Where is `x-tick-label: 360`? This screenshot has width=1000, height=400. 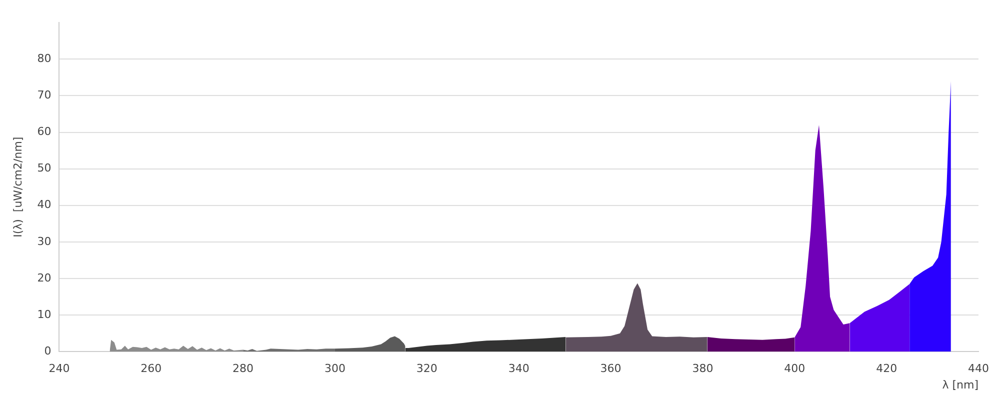
x-tick-label: 360 is located at coordinates (611, 369).